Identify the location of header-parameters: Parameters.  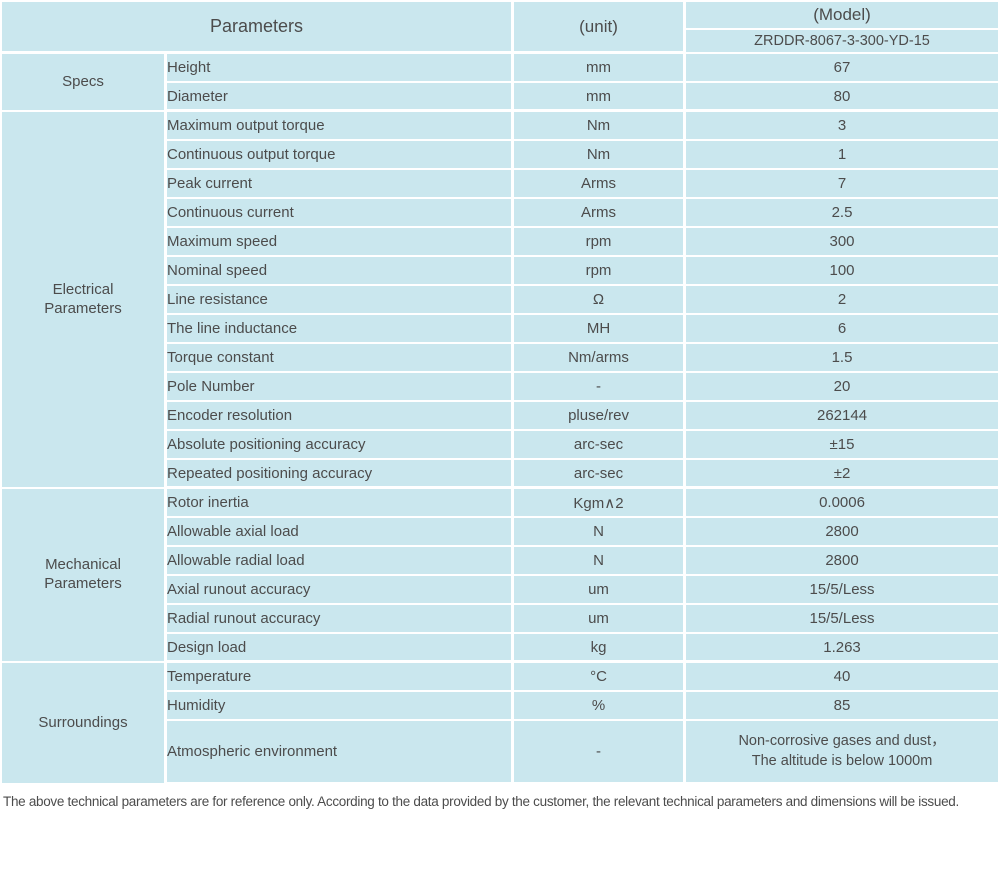
(258, 28).